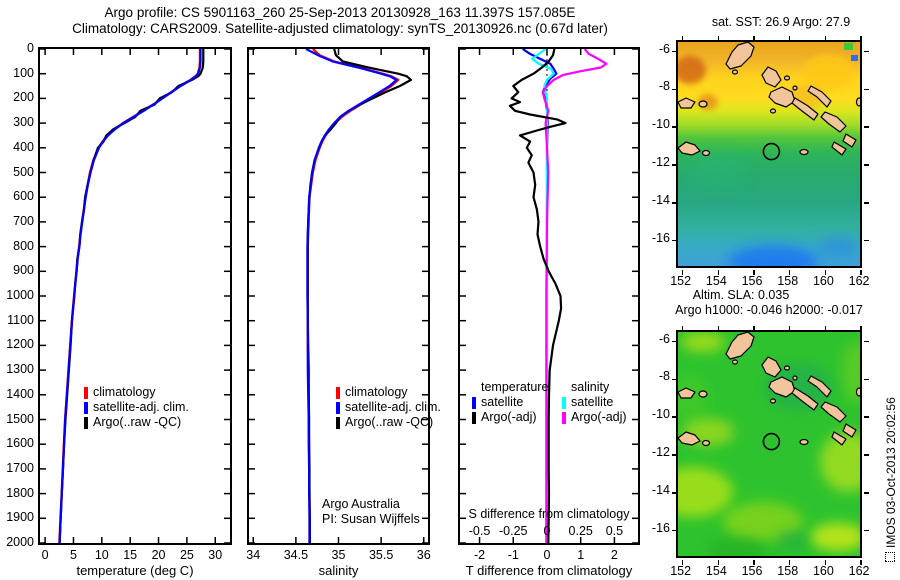  I want to click on s-axis-label: S difference from climatology, so click(549, 514).